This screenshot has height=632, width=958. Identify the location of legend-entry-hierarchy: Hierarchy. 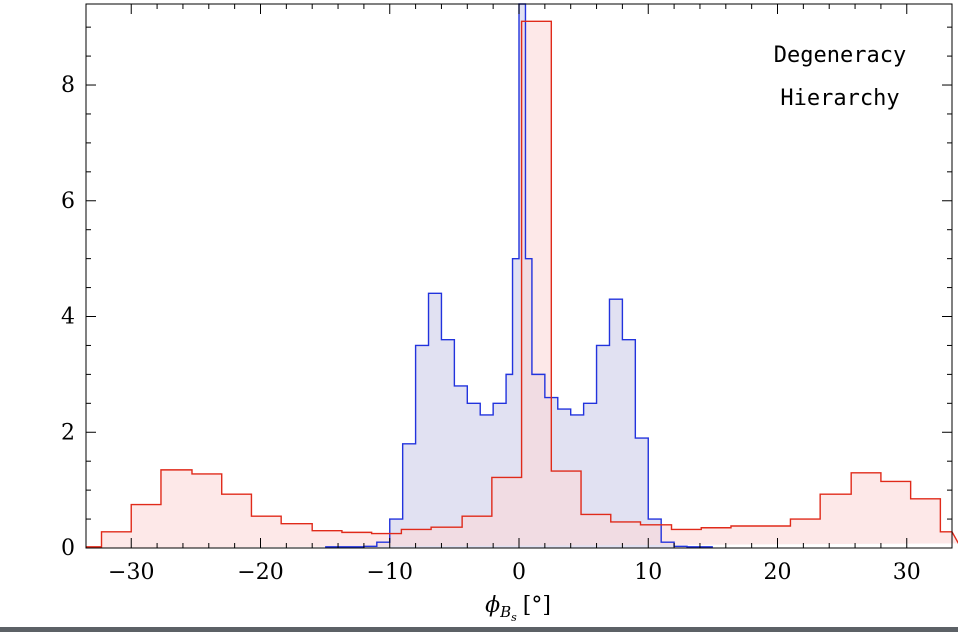
(839, 98).